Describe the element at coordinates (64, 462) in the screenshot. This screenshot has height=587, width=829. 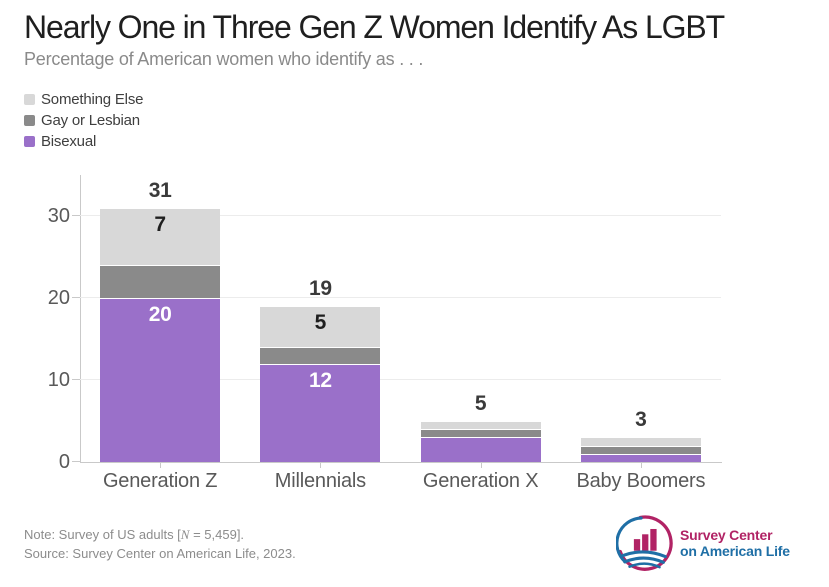
I see `y-axis-label: 0` at that location.